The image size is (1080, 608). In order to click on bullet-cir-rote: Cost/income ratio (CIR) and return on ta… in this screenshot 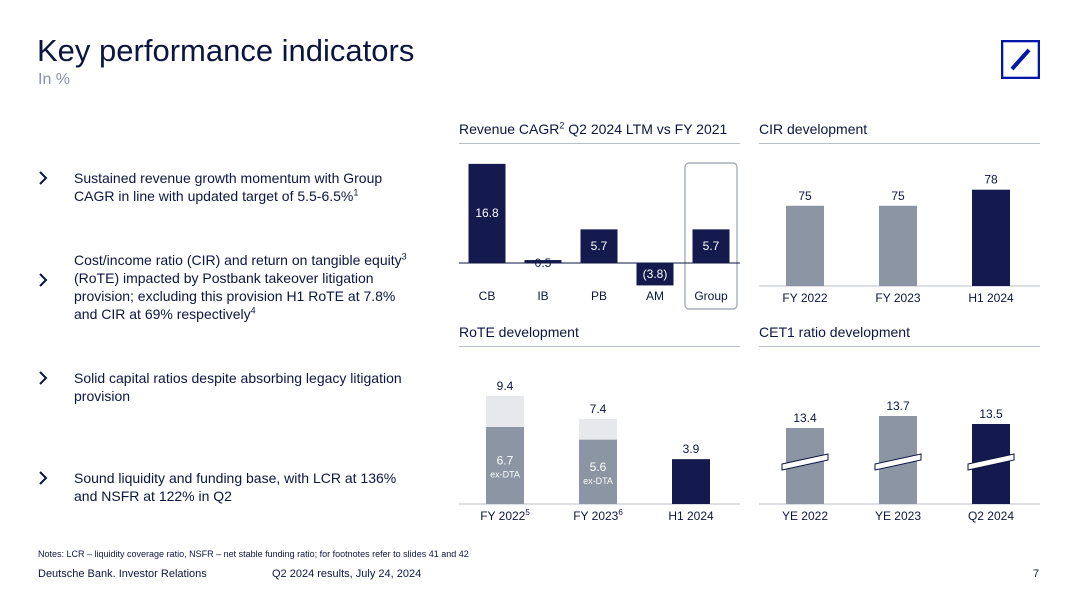, I will do `click(222, 289)`.